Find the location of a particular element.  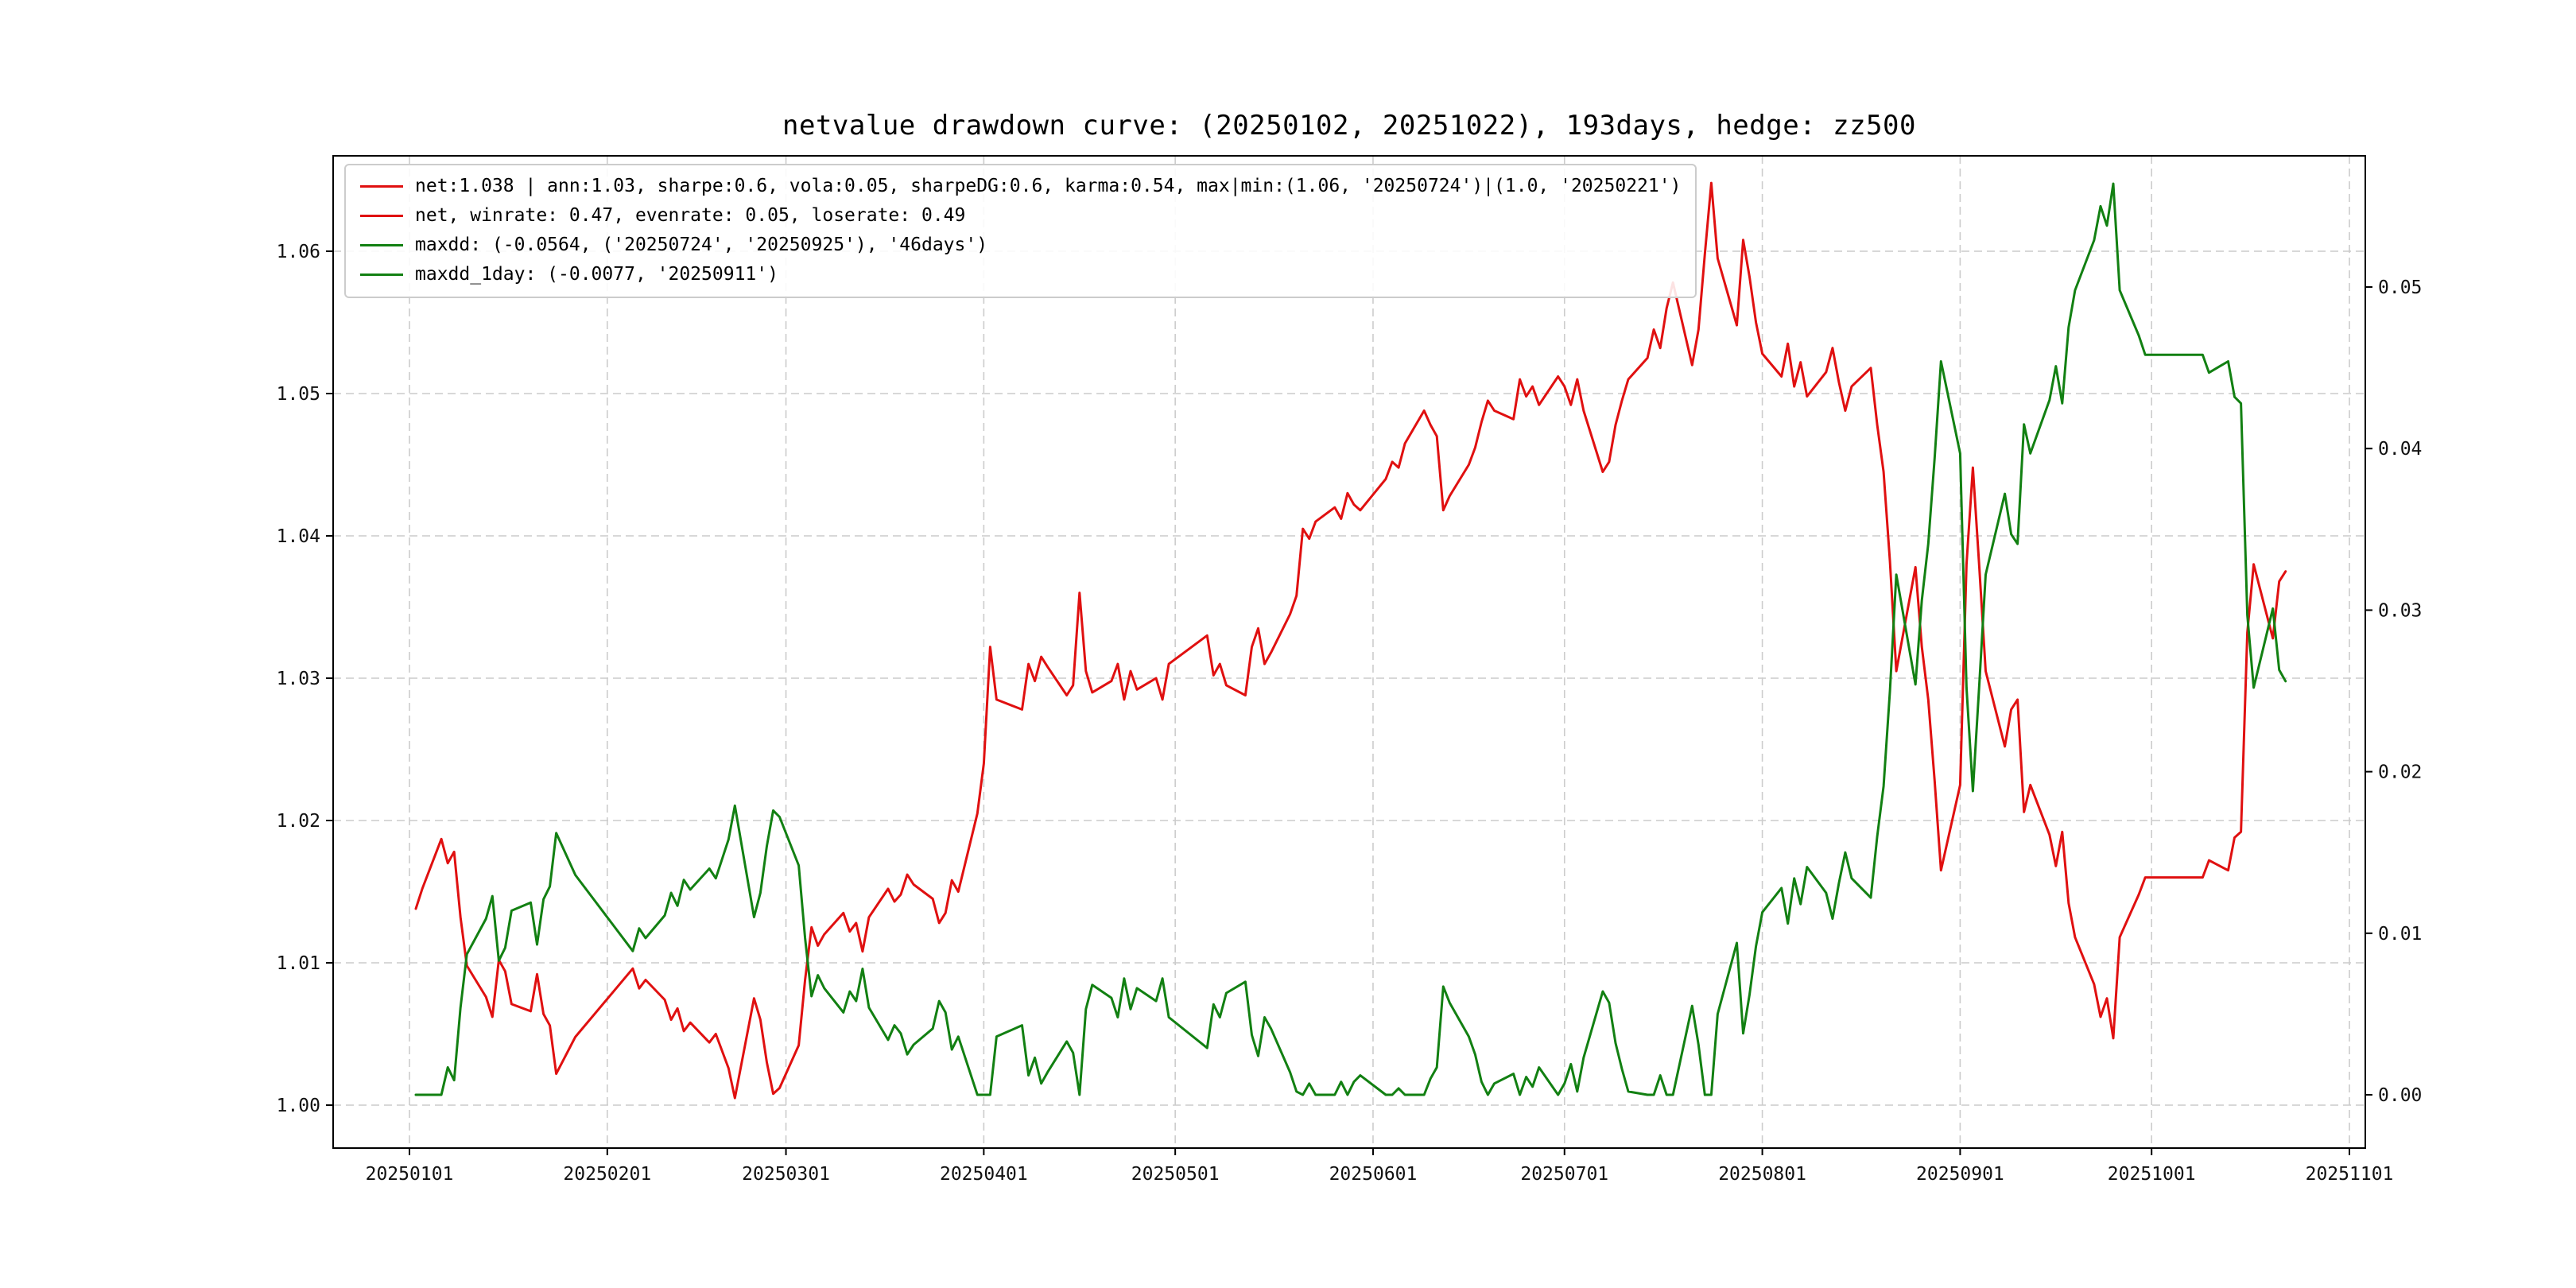

x-tick-label: 20250501 is located at coordinates (1175, 1174).